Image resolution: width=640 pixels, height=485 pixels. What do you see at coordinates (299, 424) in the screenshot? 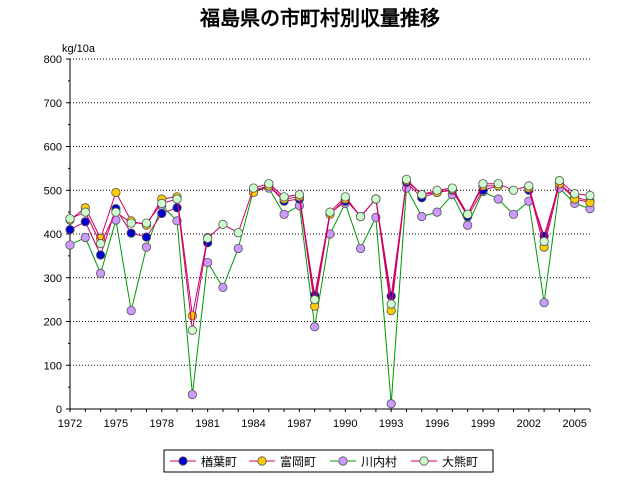
I see `x-tick-label: 1987` at bounding box center [299, 424].